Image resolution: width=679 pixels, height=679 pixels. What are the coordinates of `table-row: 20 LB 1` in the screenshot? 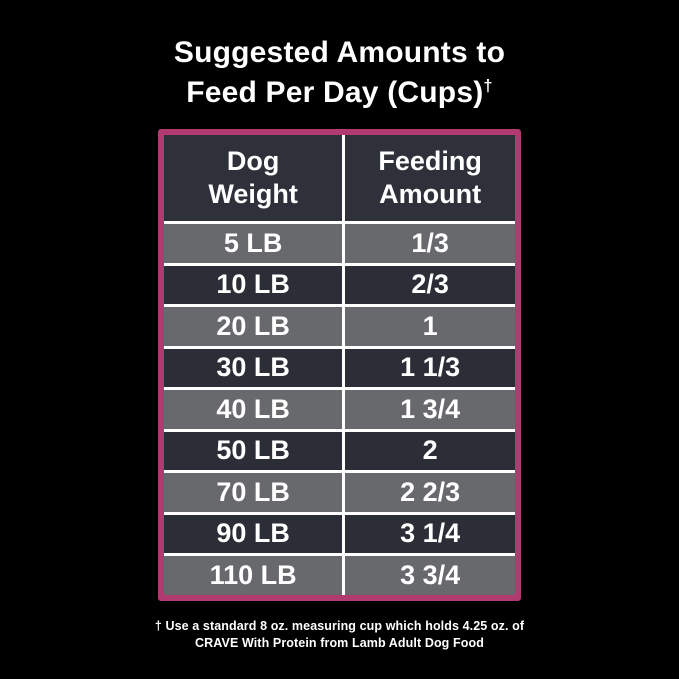 It's located at (339, 326).